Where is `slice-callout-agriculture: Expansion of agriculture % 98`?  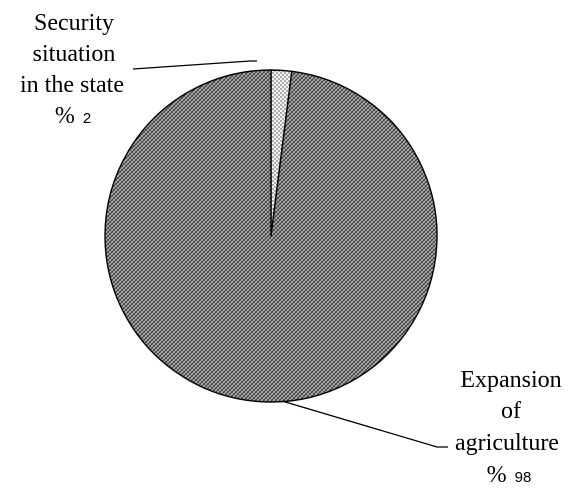 slice-callout-agriculture: Expansion of agriculture % 98 is located at coordinates (421, 427).